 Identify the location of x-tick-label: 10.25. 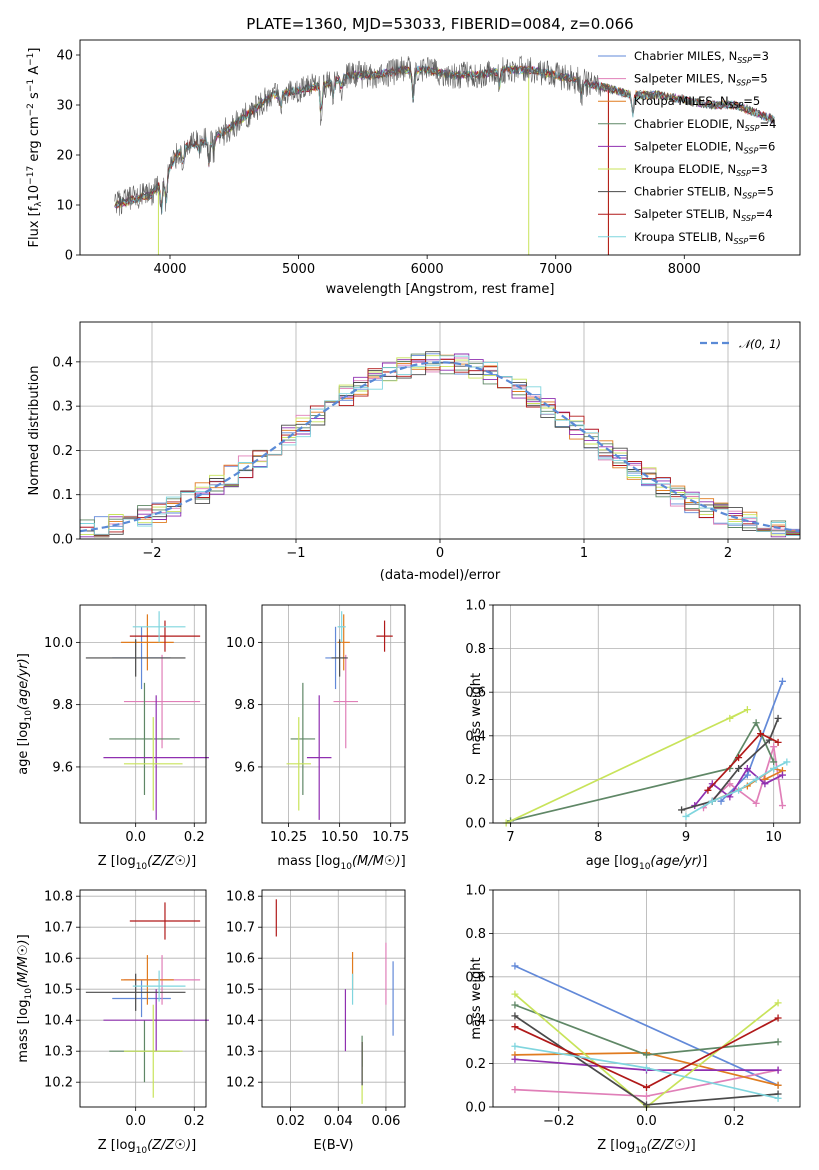
(288, 837).